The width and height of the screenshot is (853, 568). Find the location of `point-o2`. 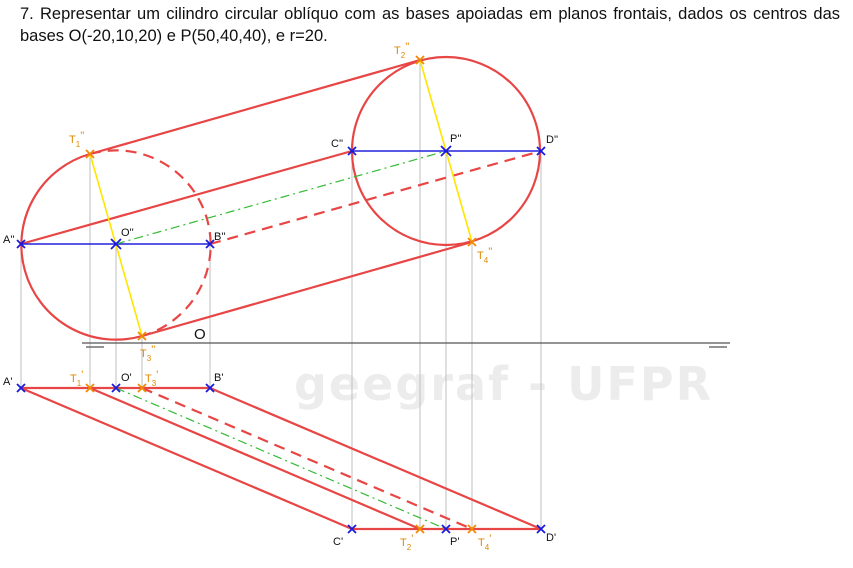

point-o2 is located at coordinates (116, 244).